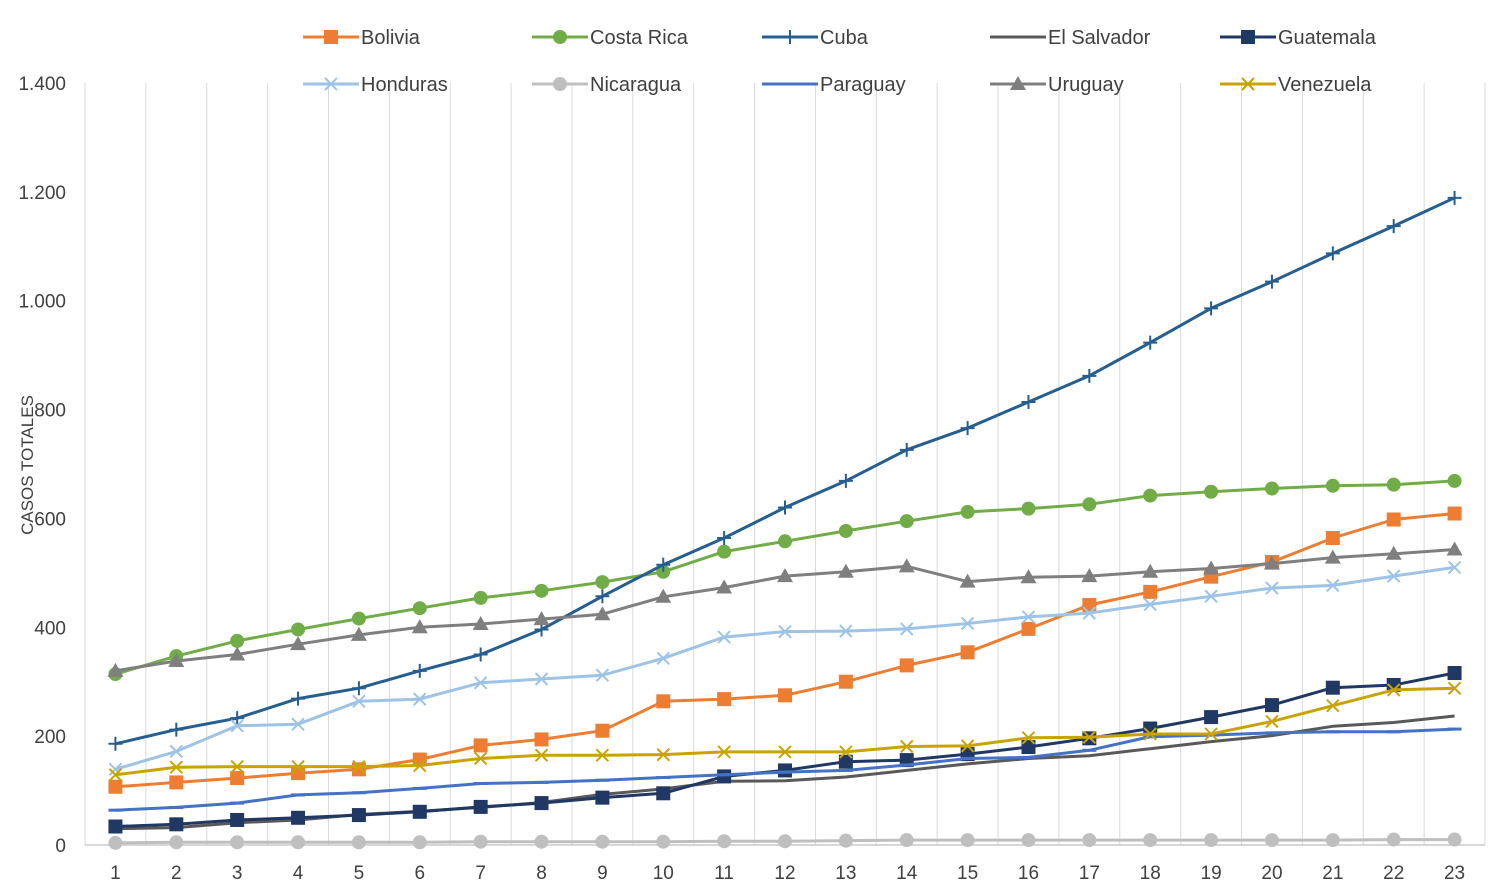 This screenshot has height=888, width=1495. Describe the element at coordinates (50, 737) in the screenshot. I see `y-tick-label: 200` at that location.